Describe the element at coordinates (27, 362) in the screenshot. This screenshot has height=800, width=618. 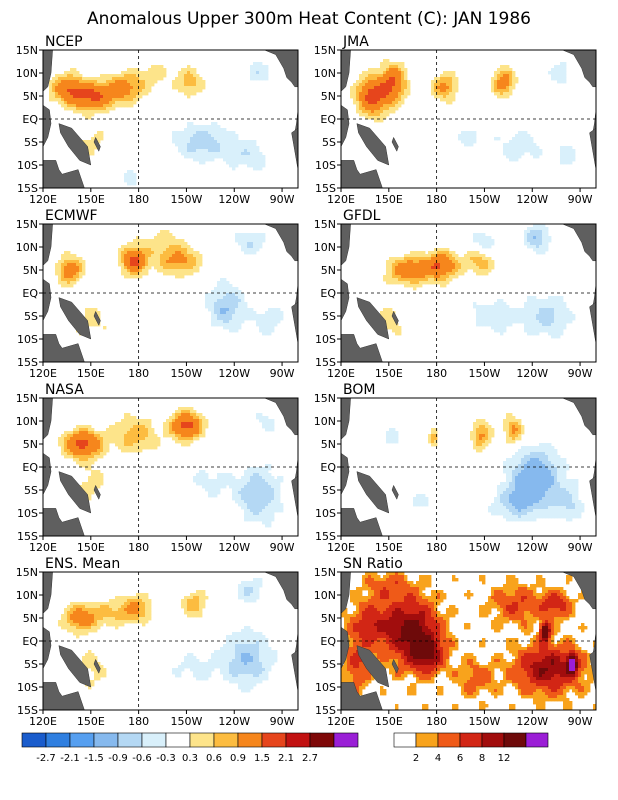
I see `y-tick-label: 15S` at that location.